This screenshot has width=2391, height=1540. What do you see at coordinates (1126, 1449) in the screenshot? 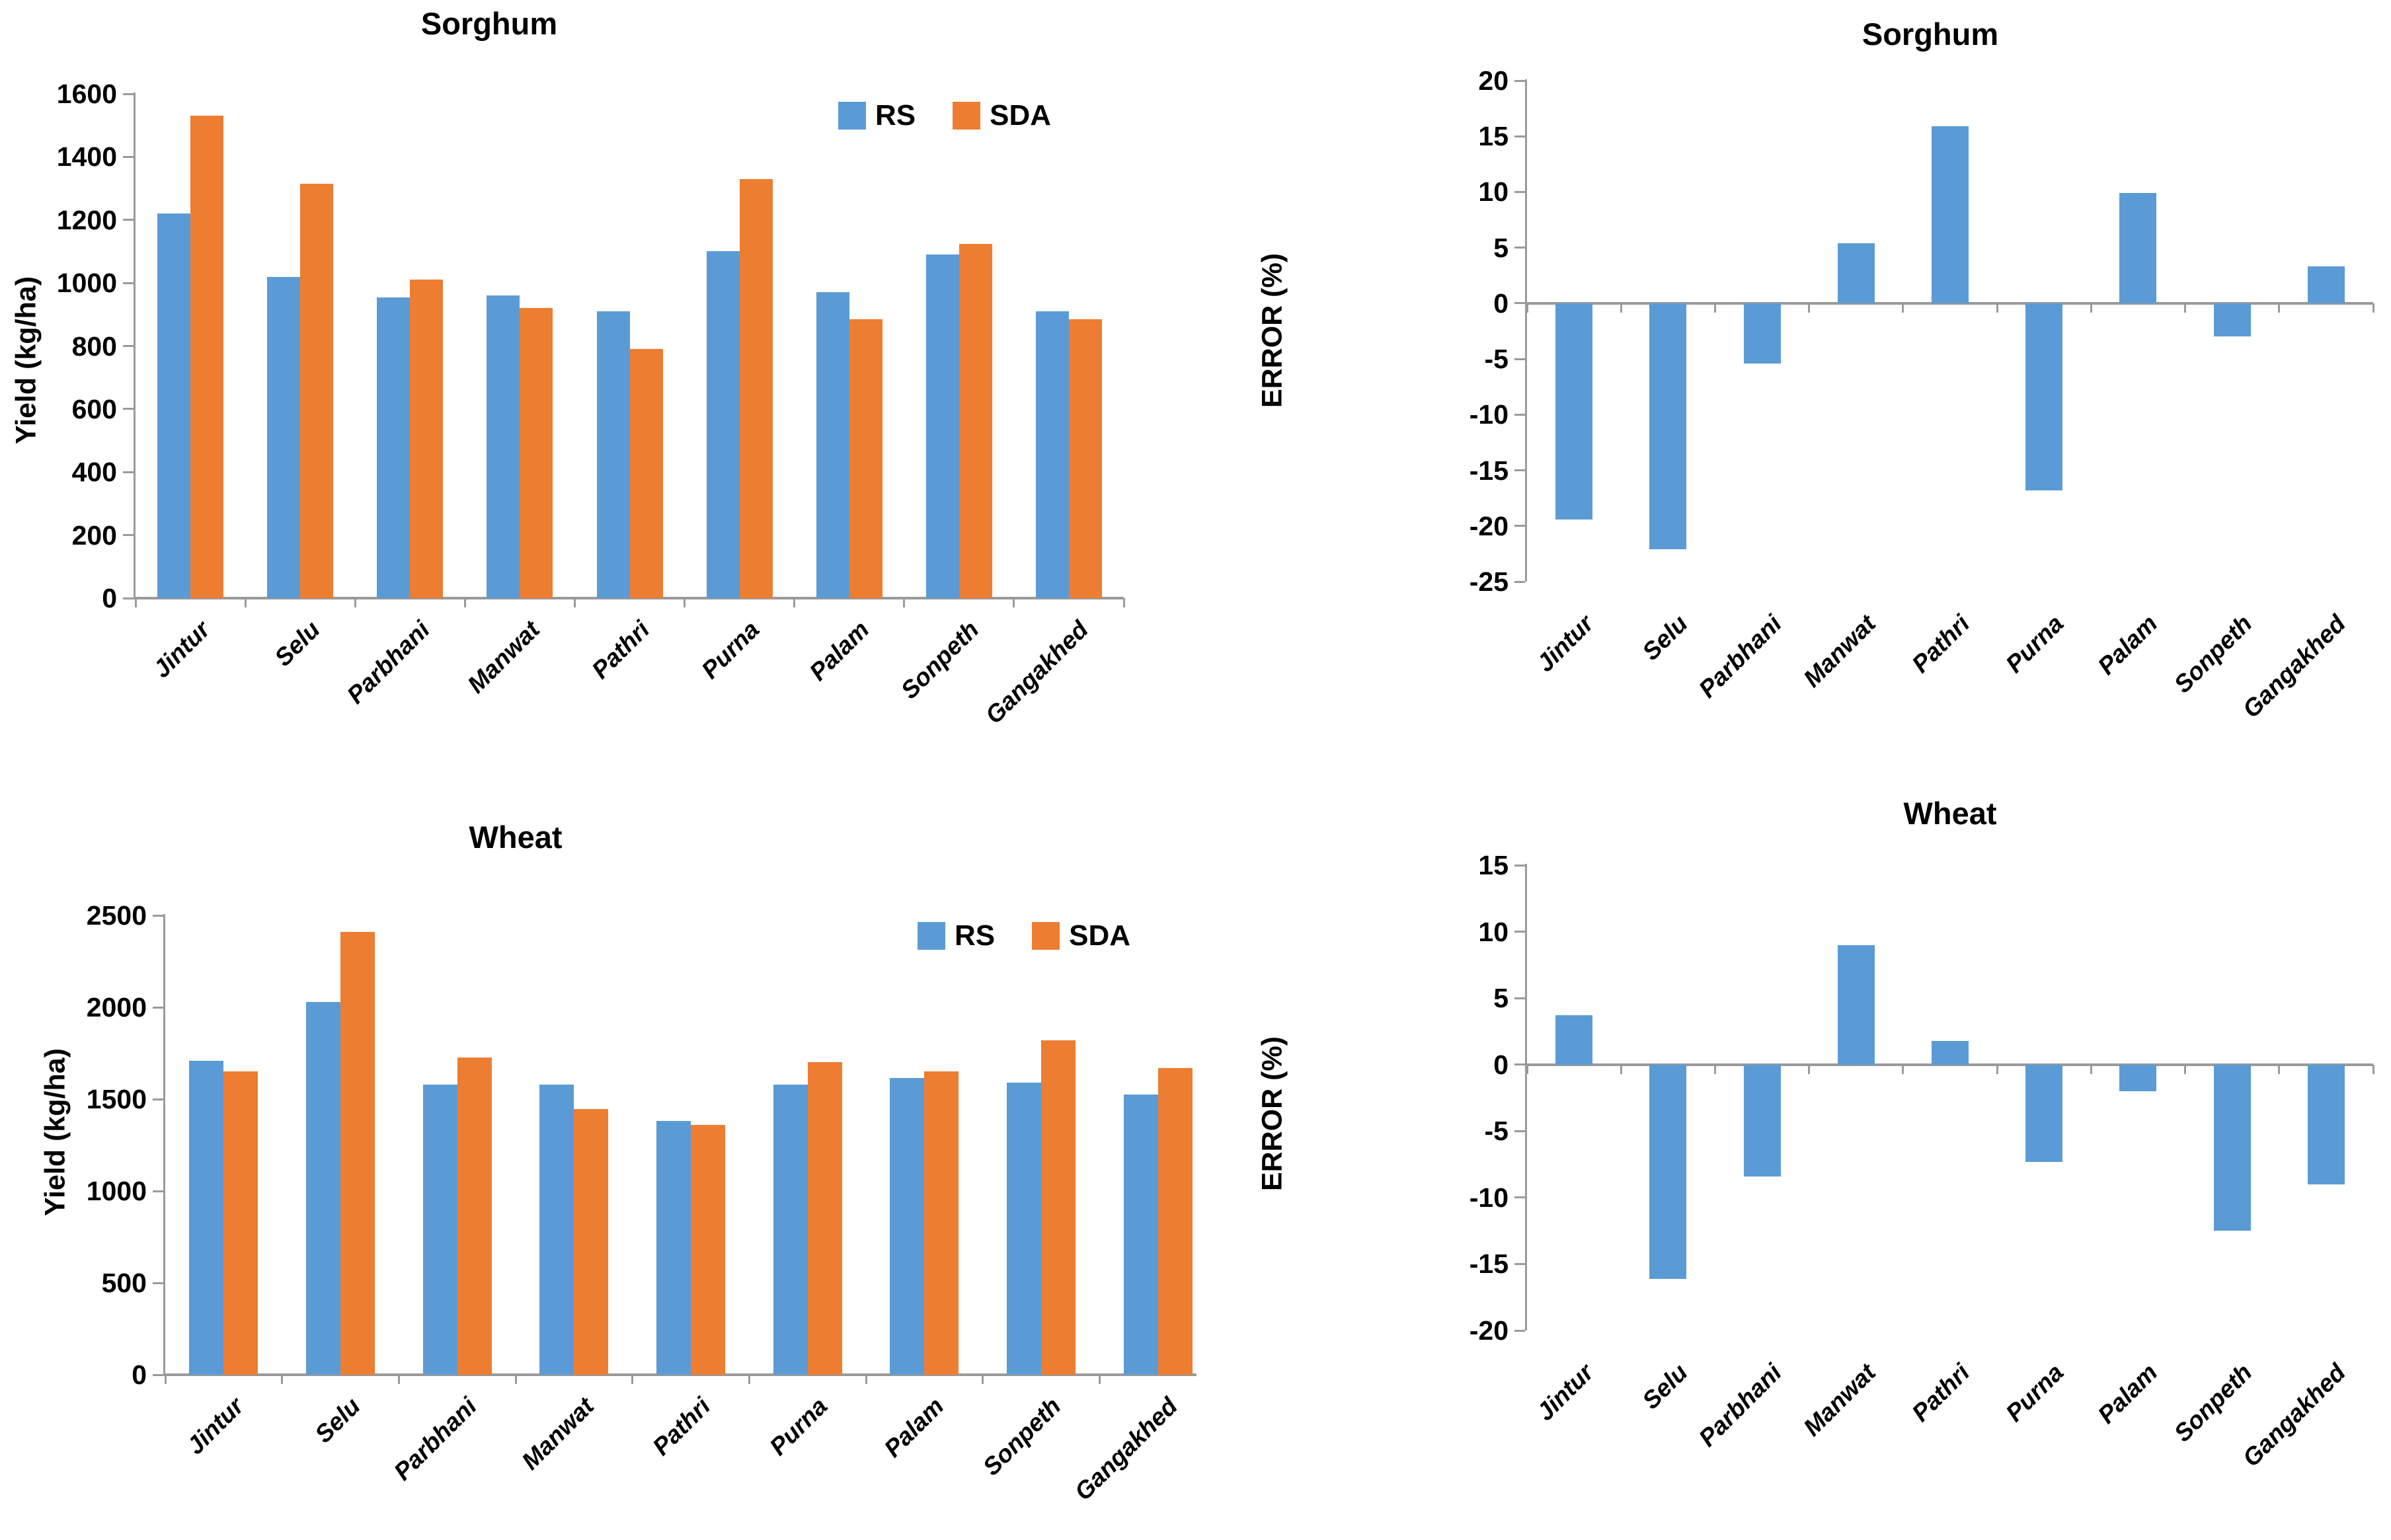
I see `x-category-label: Gangakhed` at bounding box center [1126, 1449].